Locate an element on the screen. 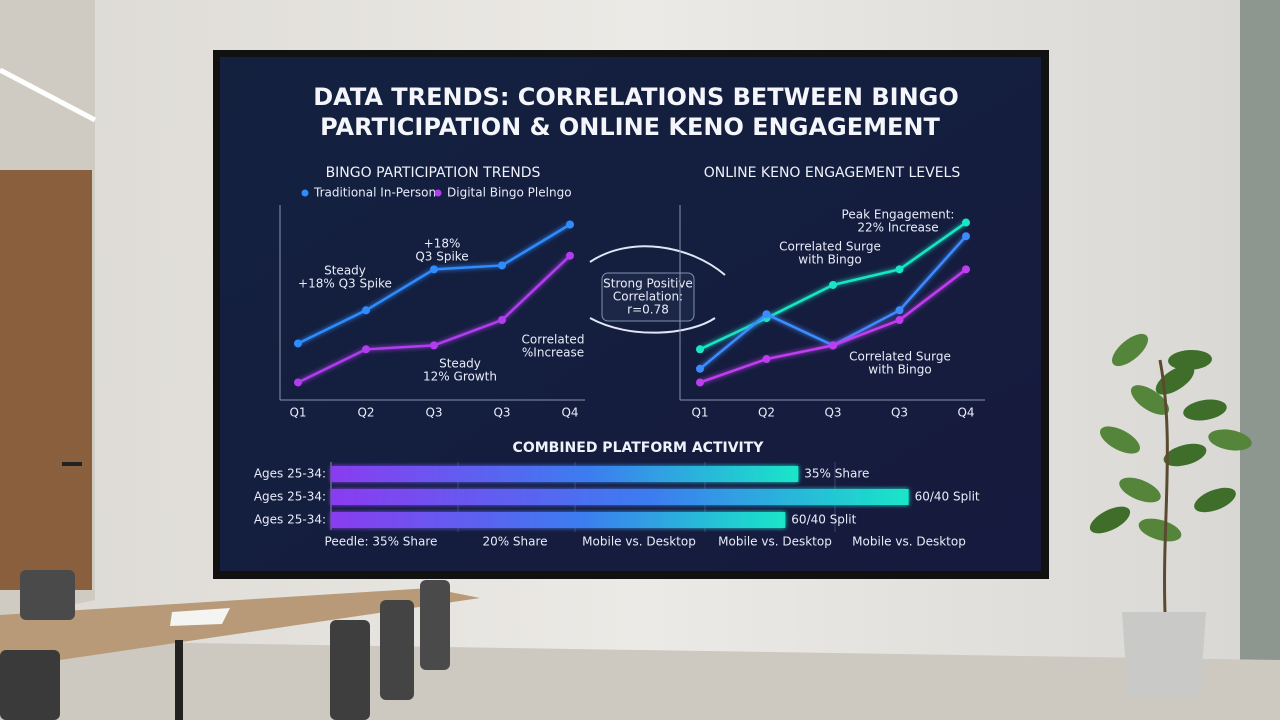 The image size is (1280, 720). annotation: Peak Engagement: is located at coordinates (898, 215).